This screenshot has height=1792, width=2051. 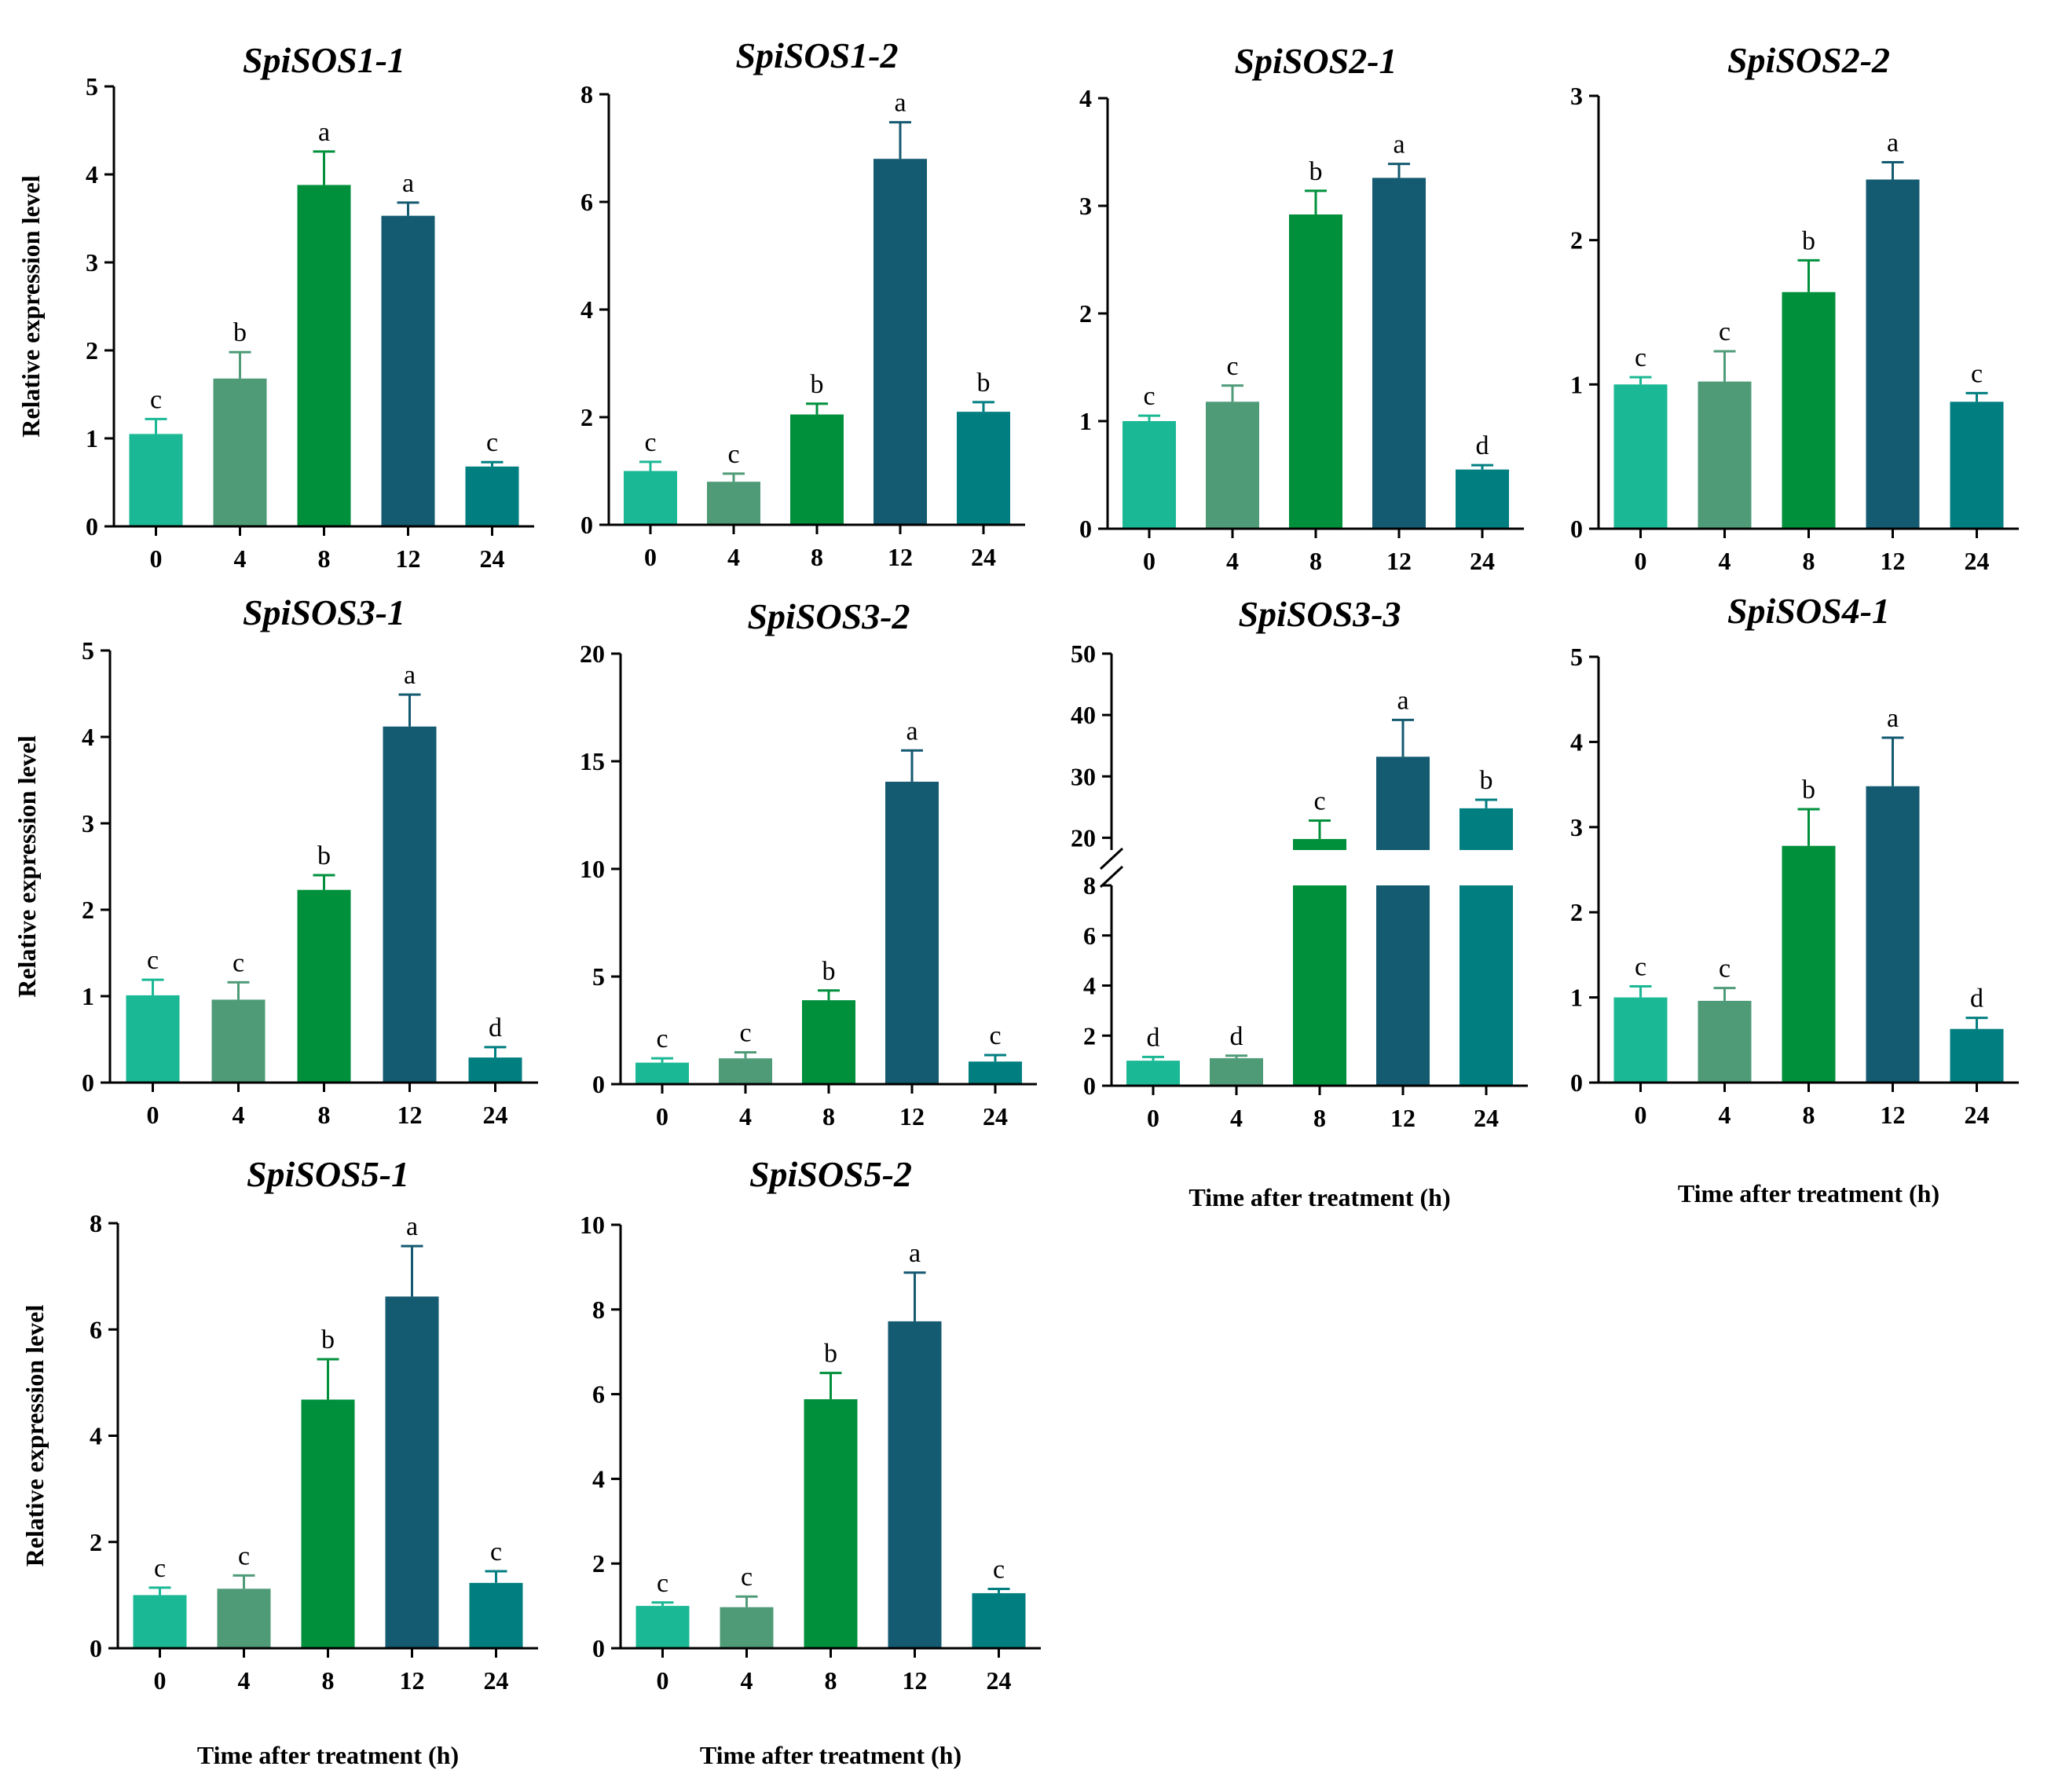 I want to click on y-tick-label: 5, so click(x=92, y=86).